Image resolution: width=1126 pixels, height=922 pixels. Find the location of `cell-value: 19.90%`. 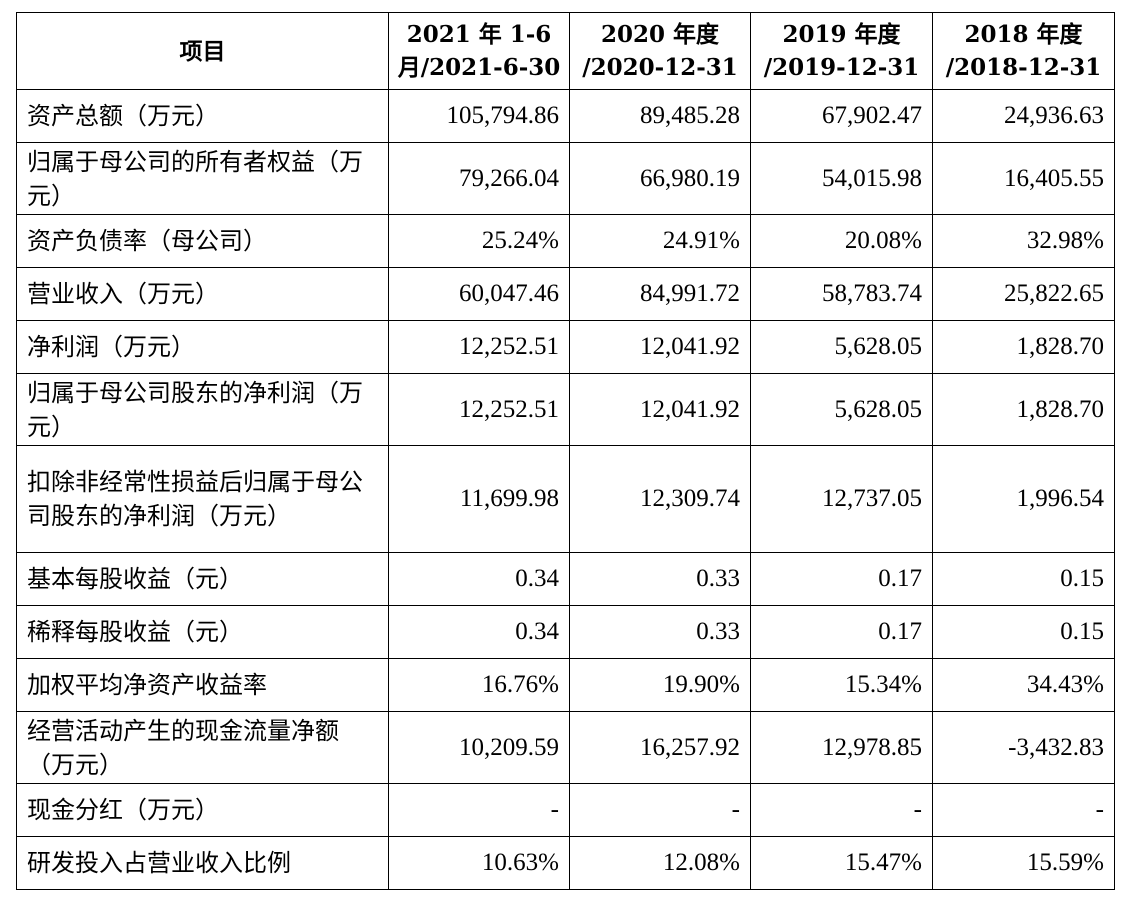

cell-value: 19.90% is located at coordinates (660, 685).